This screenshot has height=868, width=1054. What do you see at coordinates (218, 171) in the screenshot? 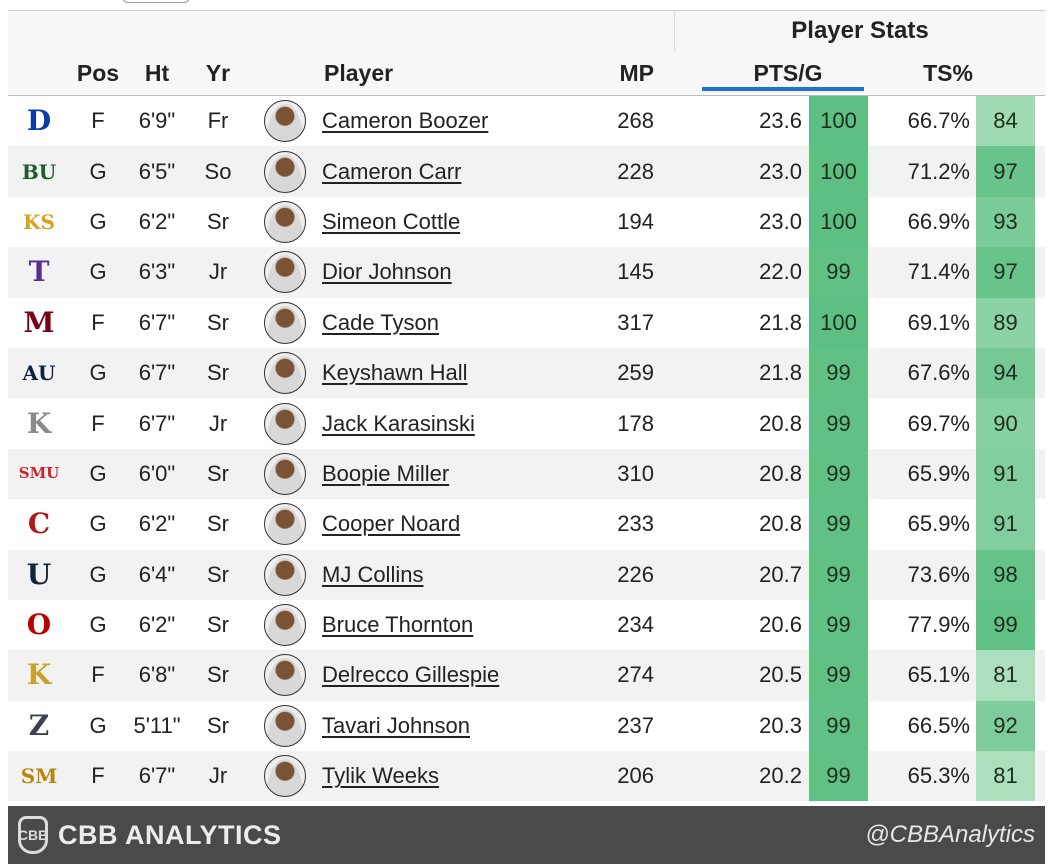
I see `year-cell: So` at bounding box center [218, 171].